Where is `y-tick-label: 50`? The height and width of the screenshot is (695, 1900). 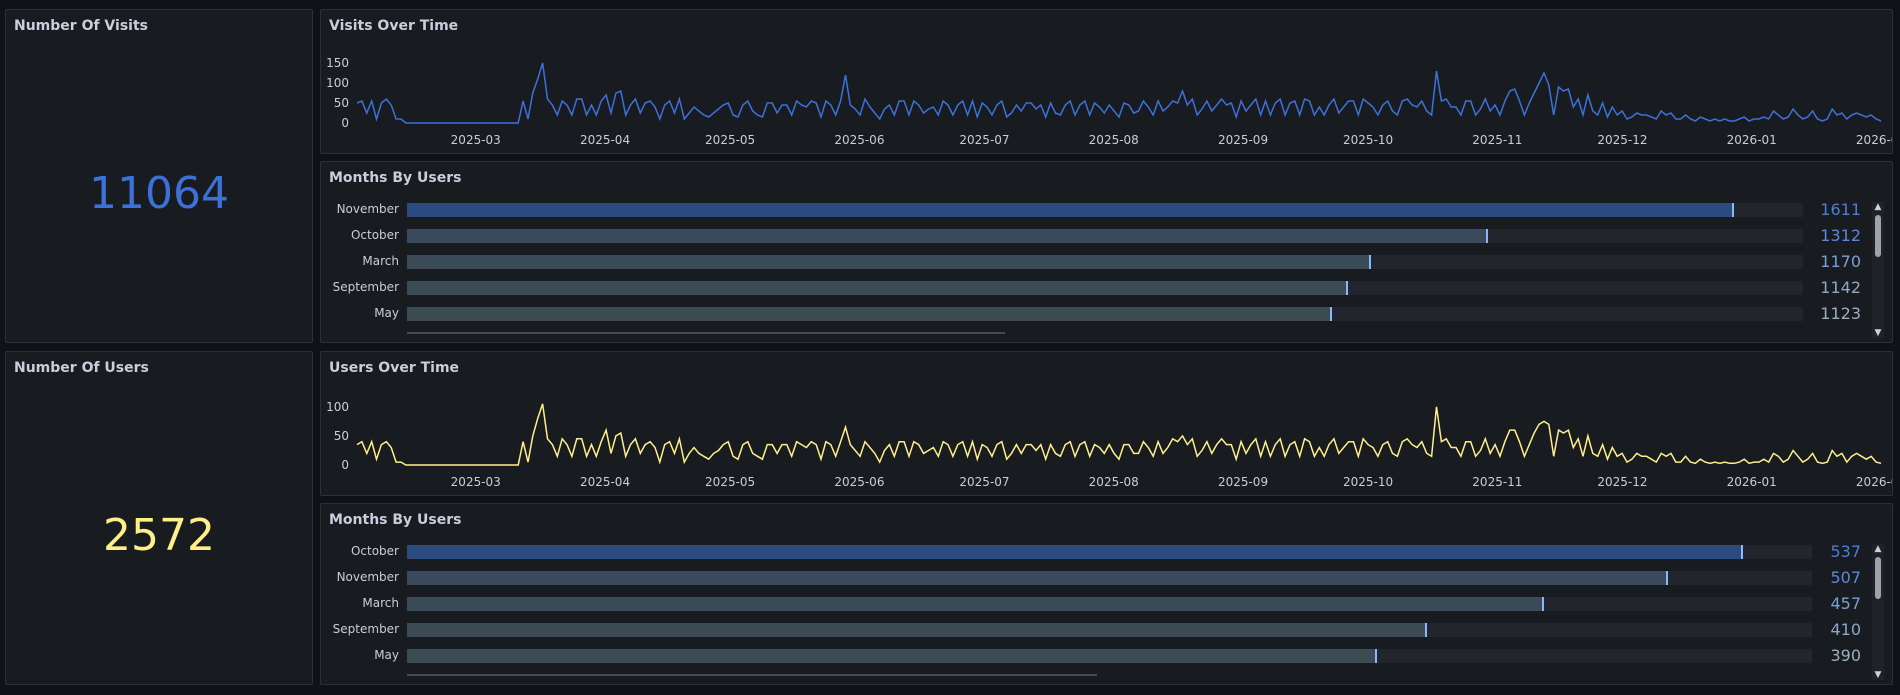 y-tick-label: 50 is located at coordinates (341, 103).